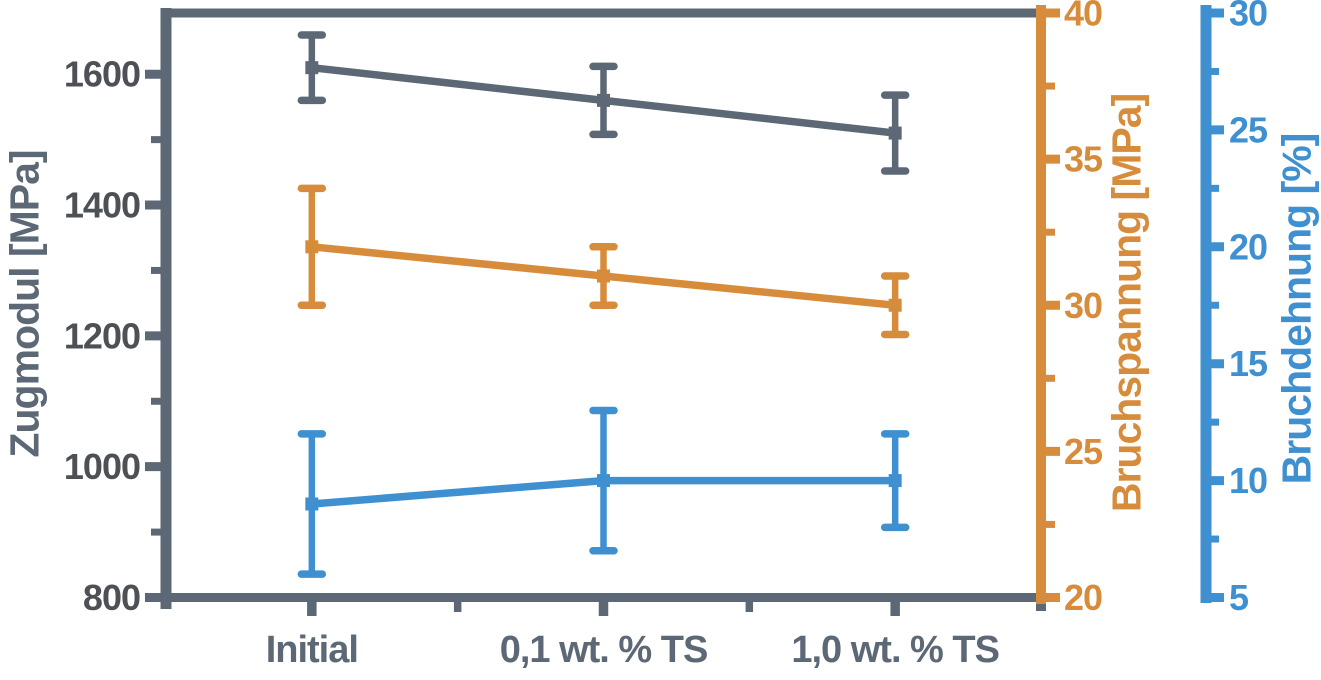  What do you see at coordinates (1296, 309) in the screenshot?
I see `right-axis-title-bruchdehnung: Bruchdehnung [%]` at bounding box center [1296, 309].